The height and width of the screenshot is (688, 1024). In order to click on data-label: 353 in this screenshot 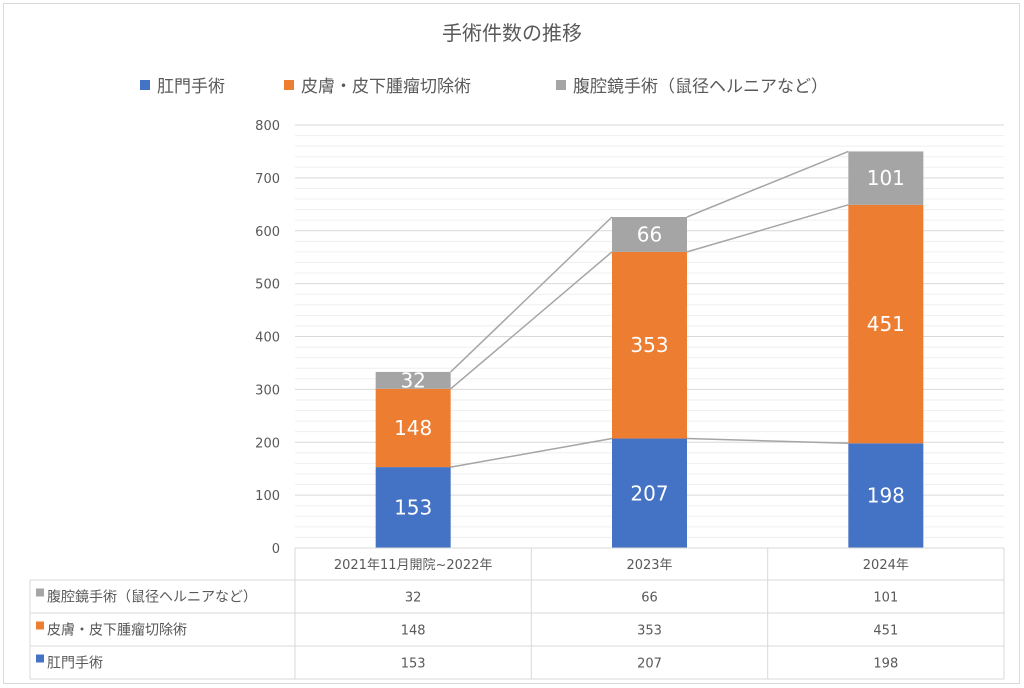, I will do `click(649, 345)`.